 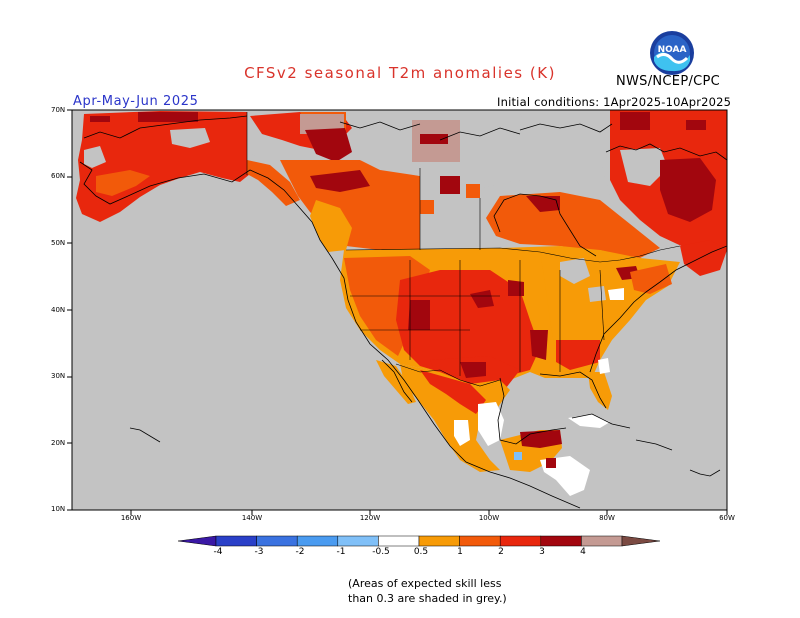 I want to click on colorbar-label-1: 1, so click(x=460, y=552).